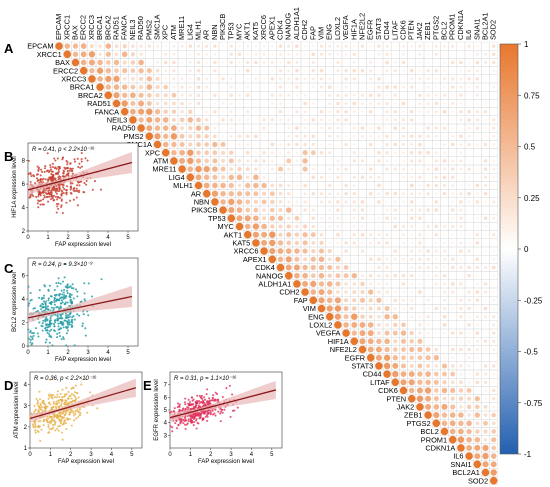 Image resolution: width=550 pixels, height=487 pixels. What do you see at coordinates (355, 357) in the screenshot?
I see `row-label: EGFR` at bounding box center [355, 357].